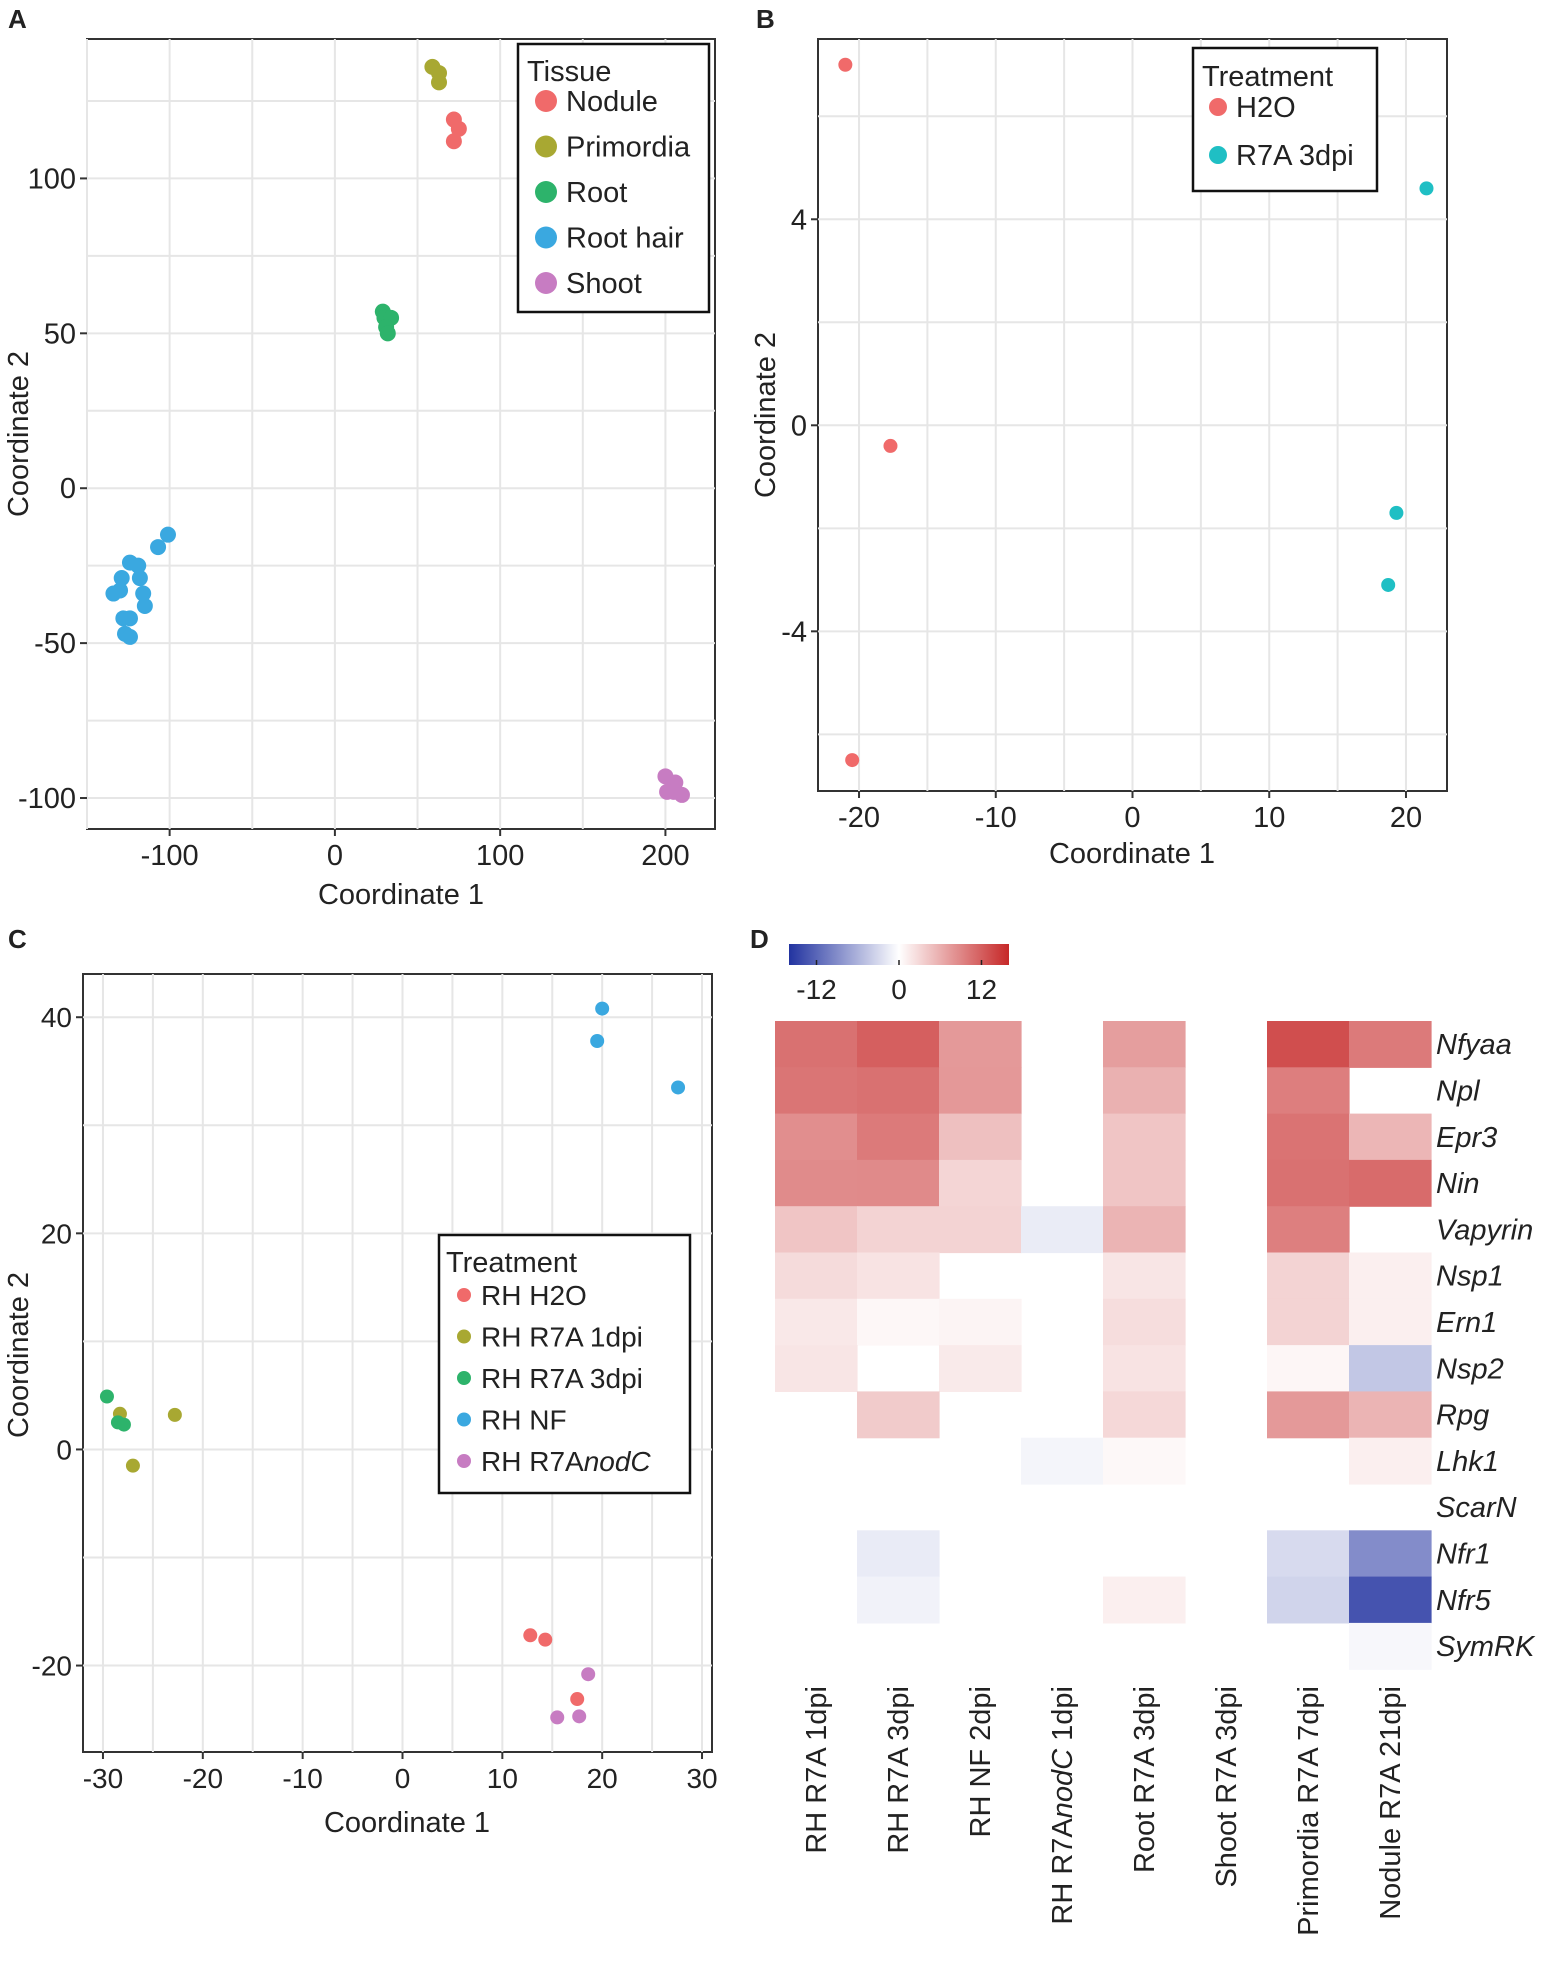  Describe the element at coordinates (566, 1461) in the screenshot. I see `legend-label: RH R7AnodC` at that location.